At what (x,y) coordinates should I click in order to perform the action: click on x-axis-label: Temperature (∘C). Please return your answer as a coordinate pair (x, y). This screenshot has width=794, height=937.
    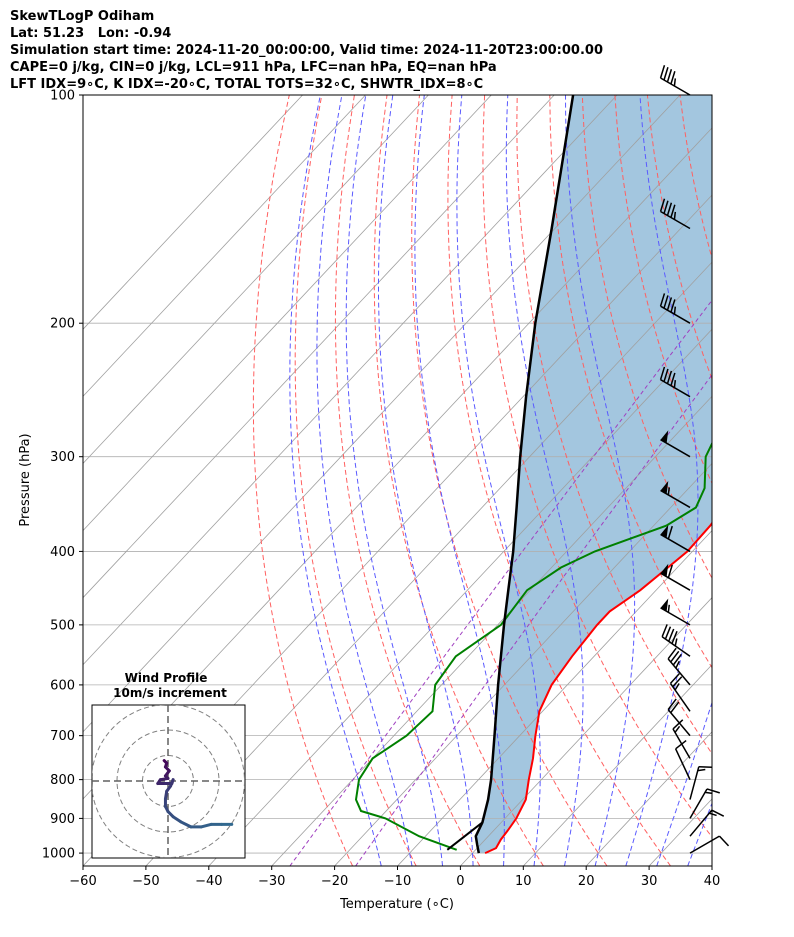
    Looking at the image, I should click on (396, 904).